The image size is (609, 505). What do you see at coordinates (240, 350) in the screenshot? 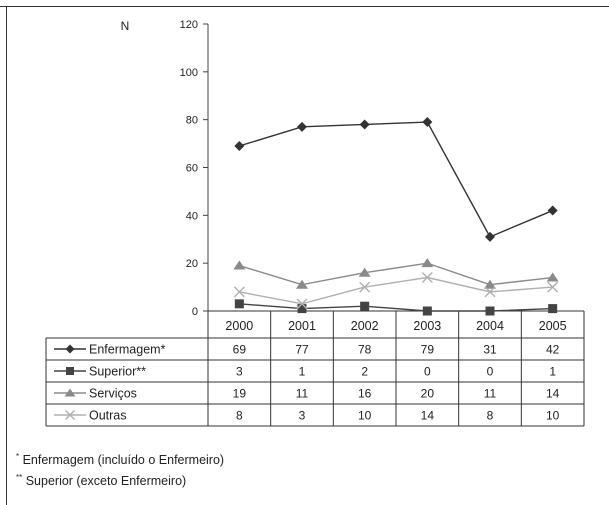
I see `table-value-0-0: 69` at bounding box center [240, 350].